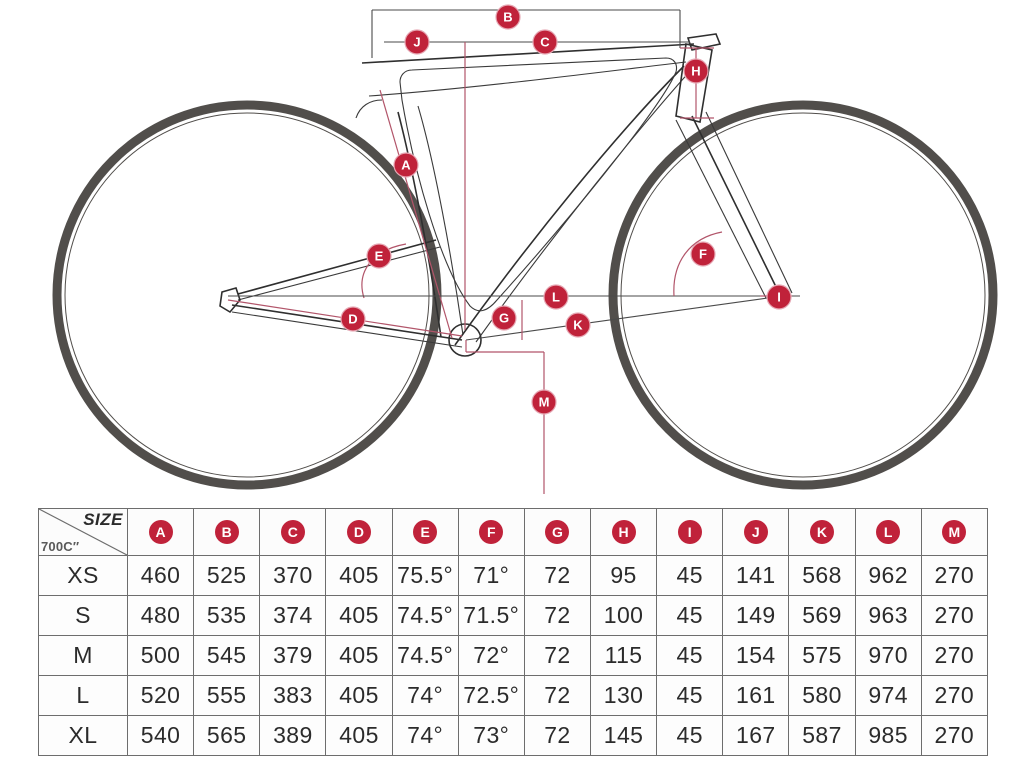  Describe the element at coordinates (293, 695) in the screenshot. I see `cell-l-C: 383` at that location.